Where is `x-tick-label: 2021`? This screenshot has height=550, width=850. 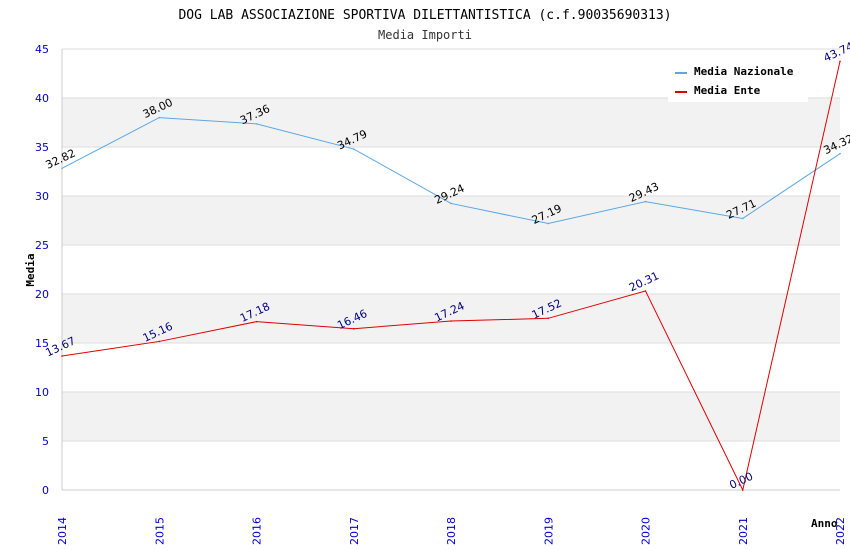 x-tick-label: 2021 is located at coordinates (743, 531).